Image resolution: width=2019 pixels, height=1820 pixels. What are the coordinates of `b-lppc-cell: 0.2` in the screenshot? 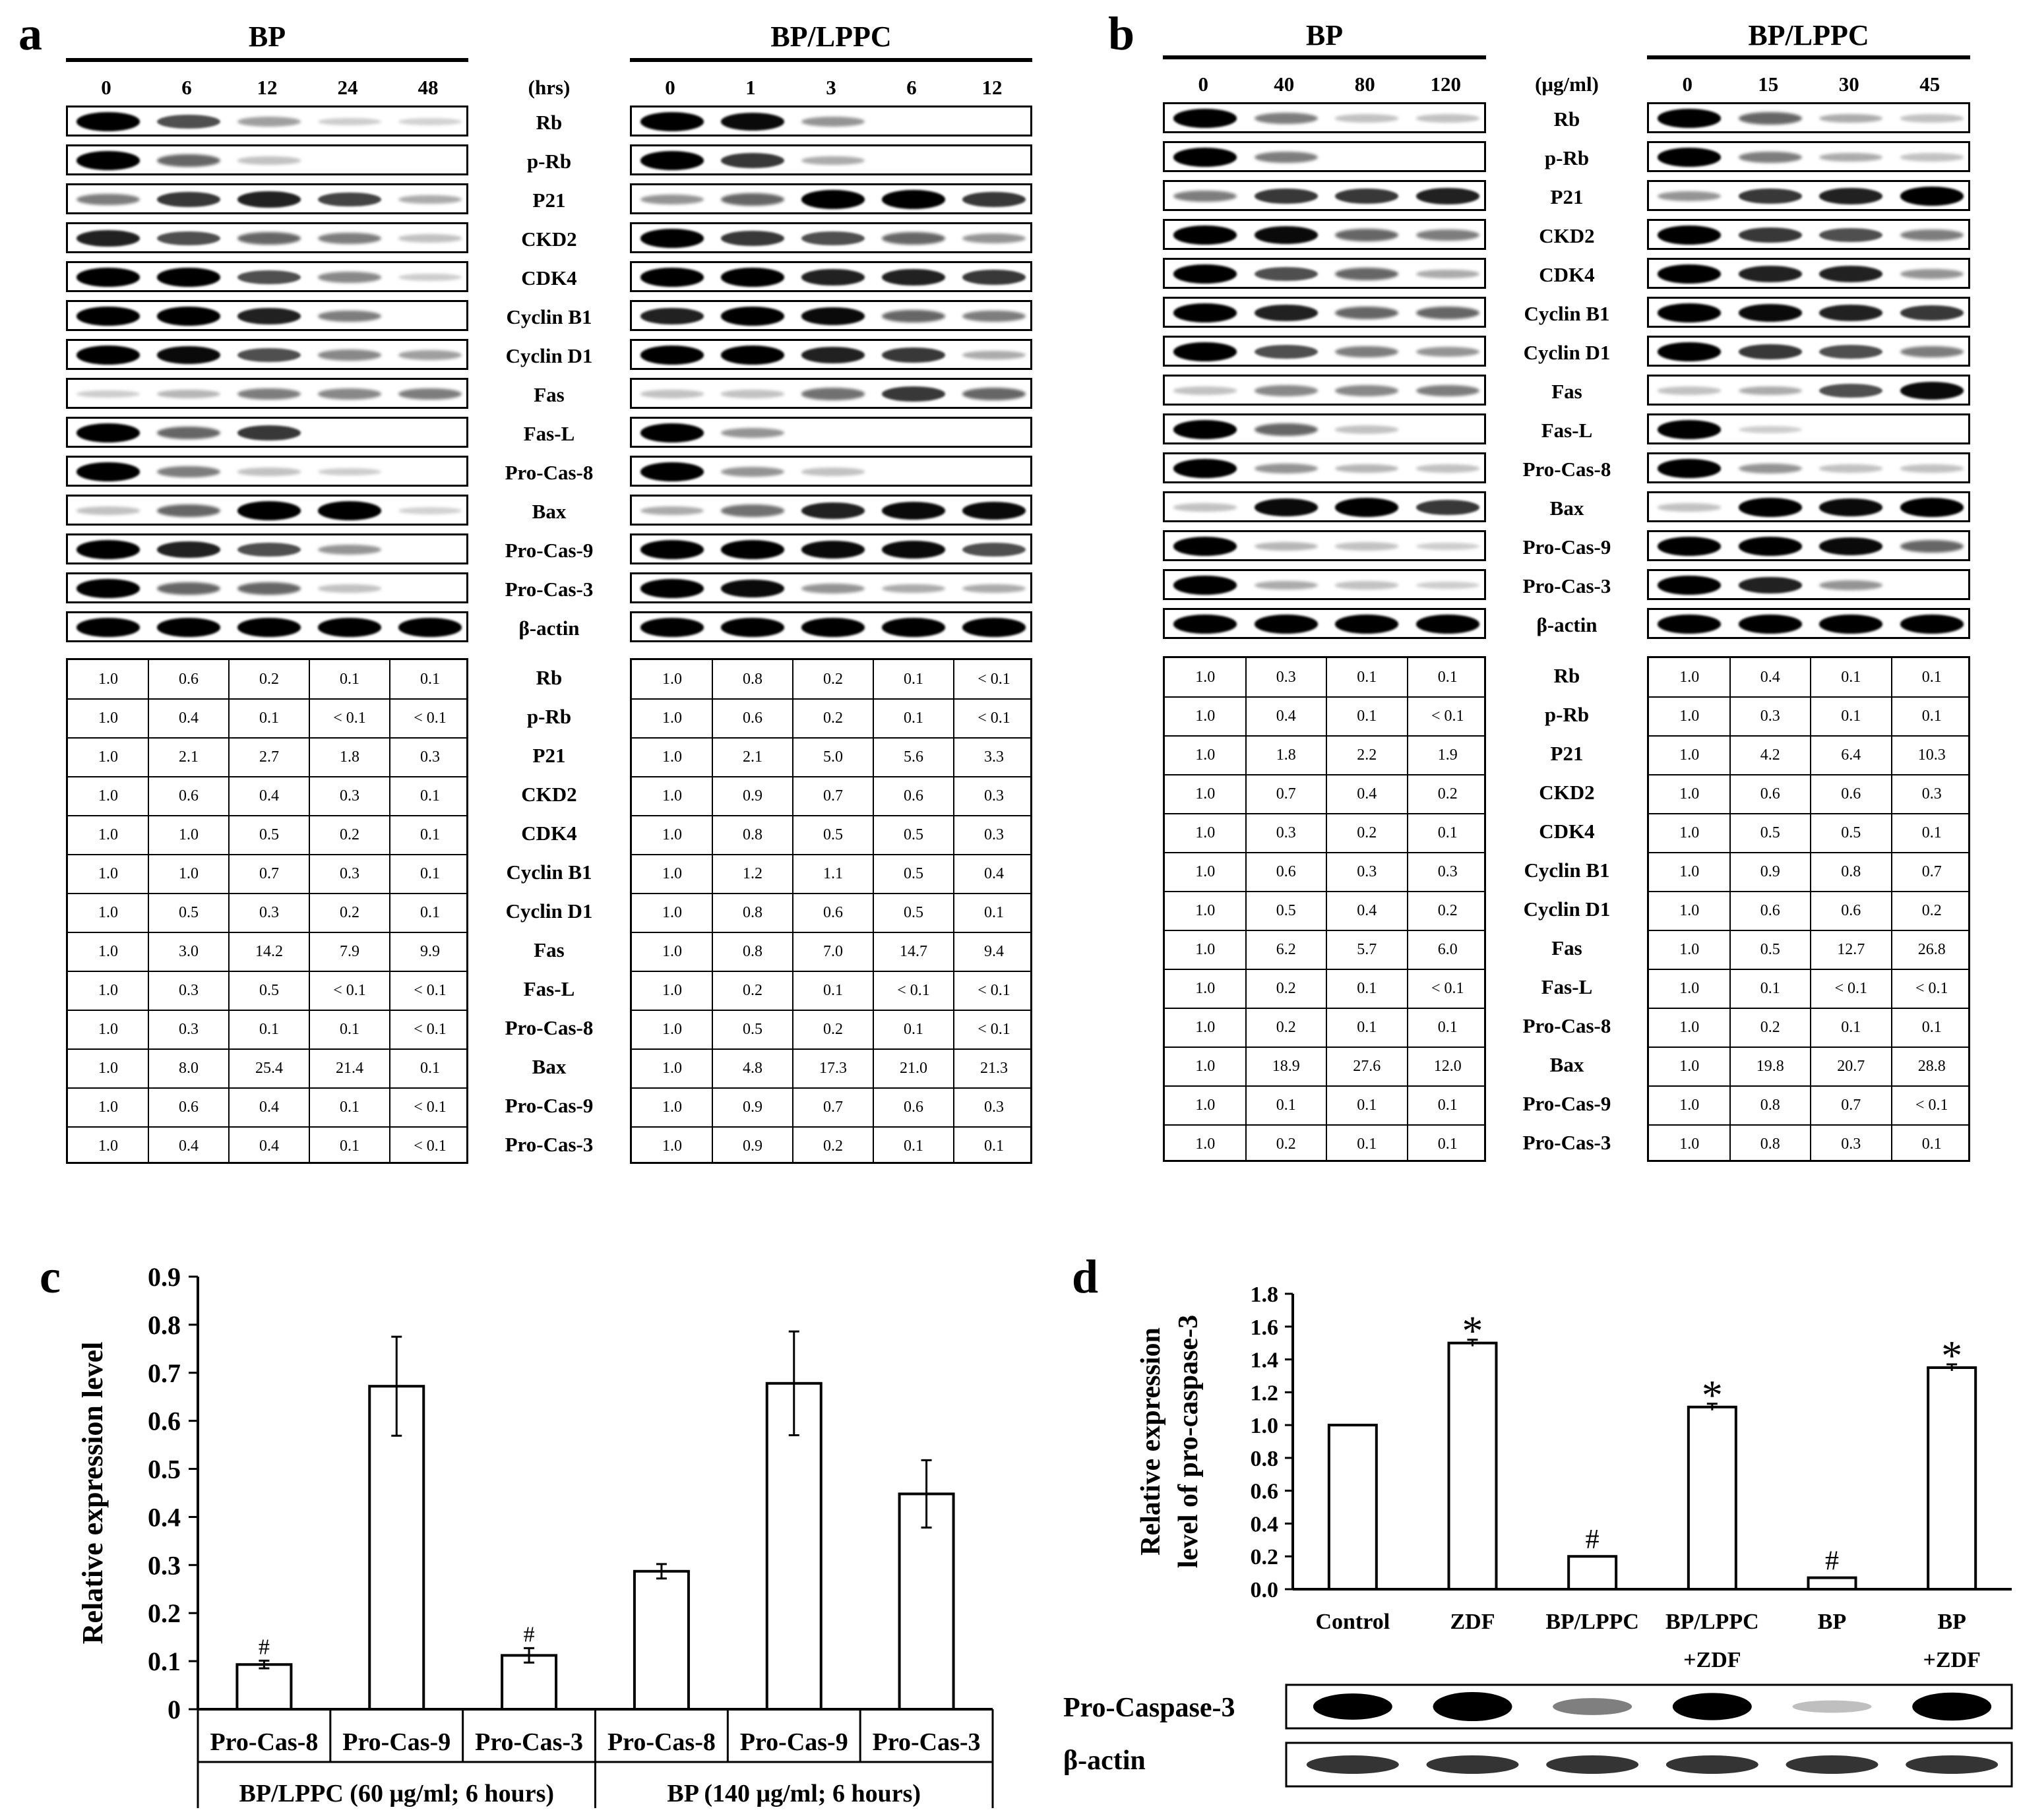 It's located at (1931, 910).